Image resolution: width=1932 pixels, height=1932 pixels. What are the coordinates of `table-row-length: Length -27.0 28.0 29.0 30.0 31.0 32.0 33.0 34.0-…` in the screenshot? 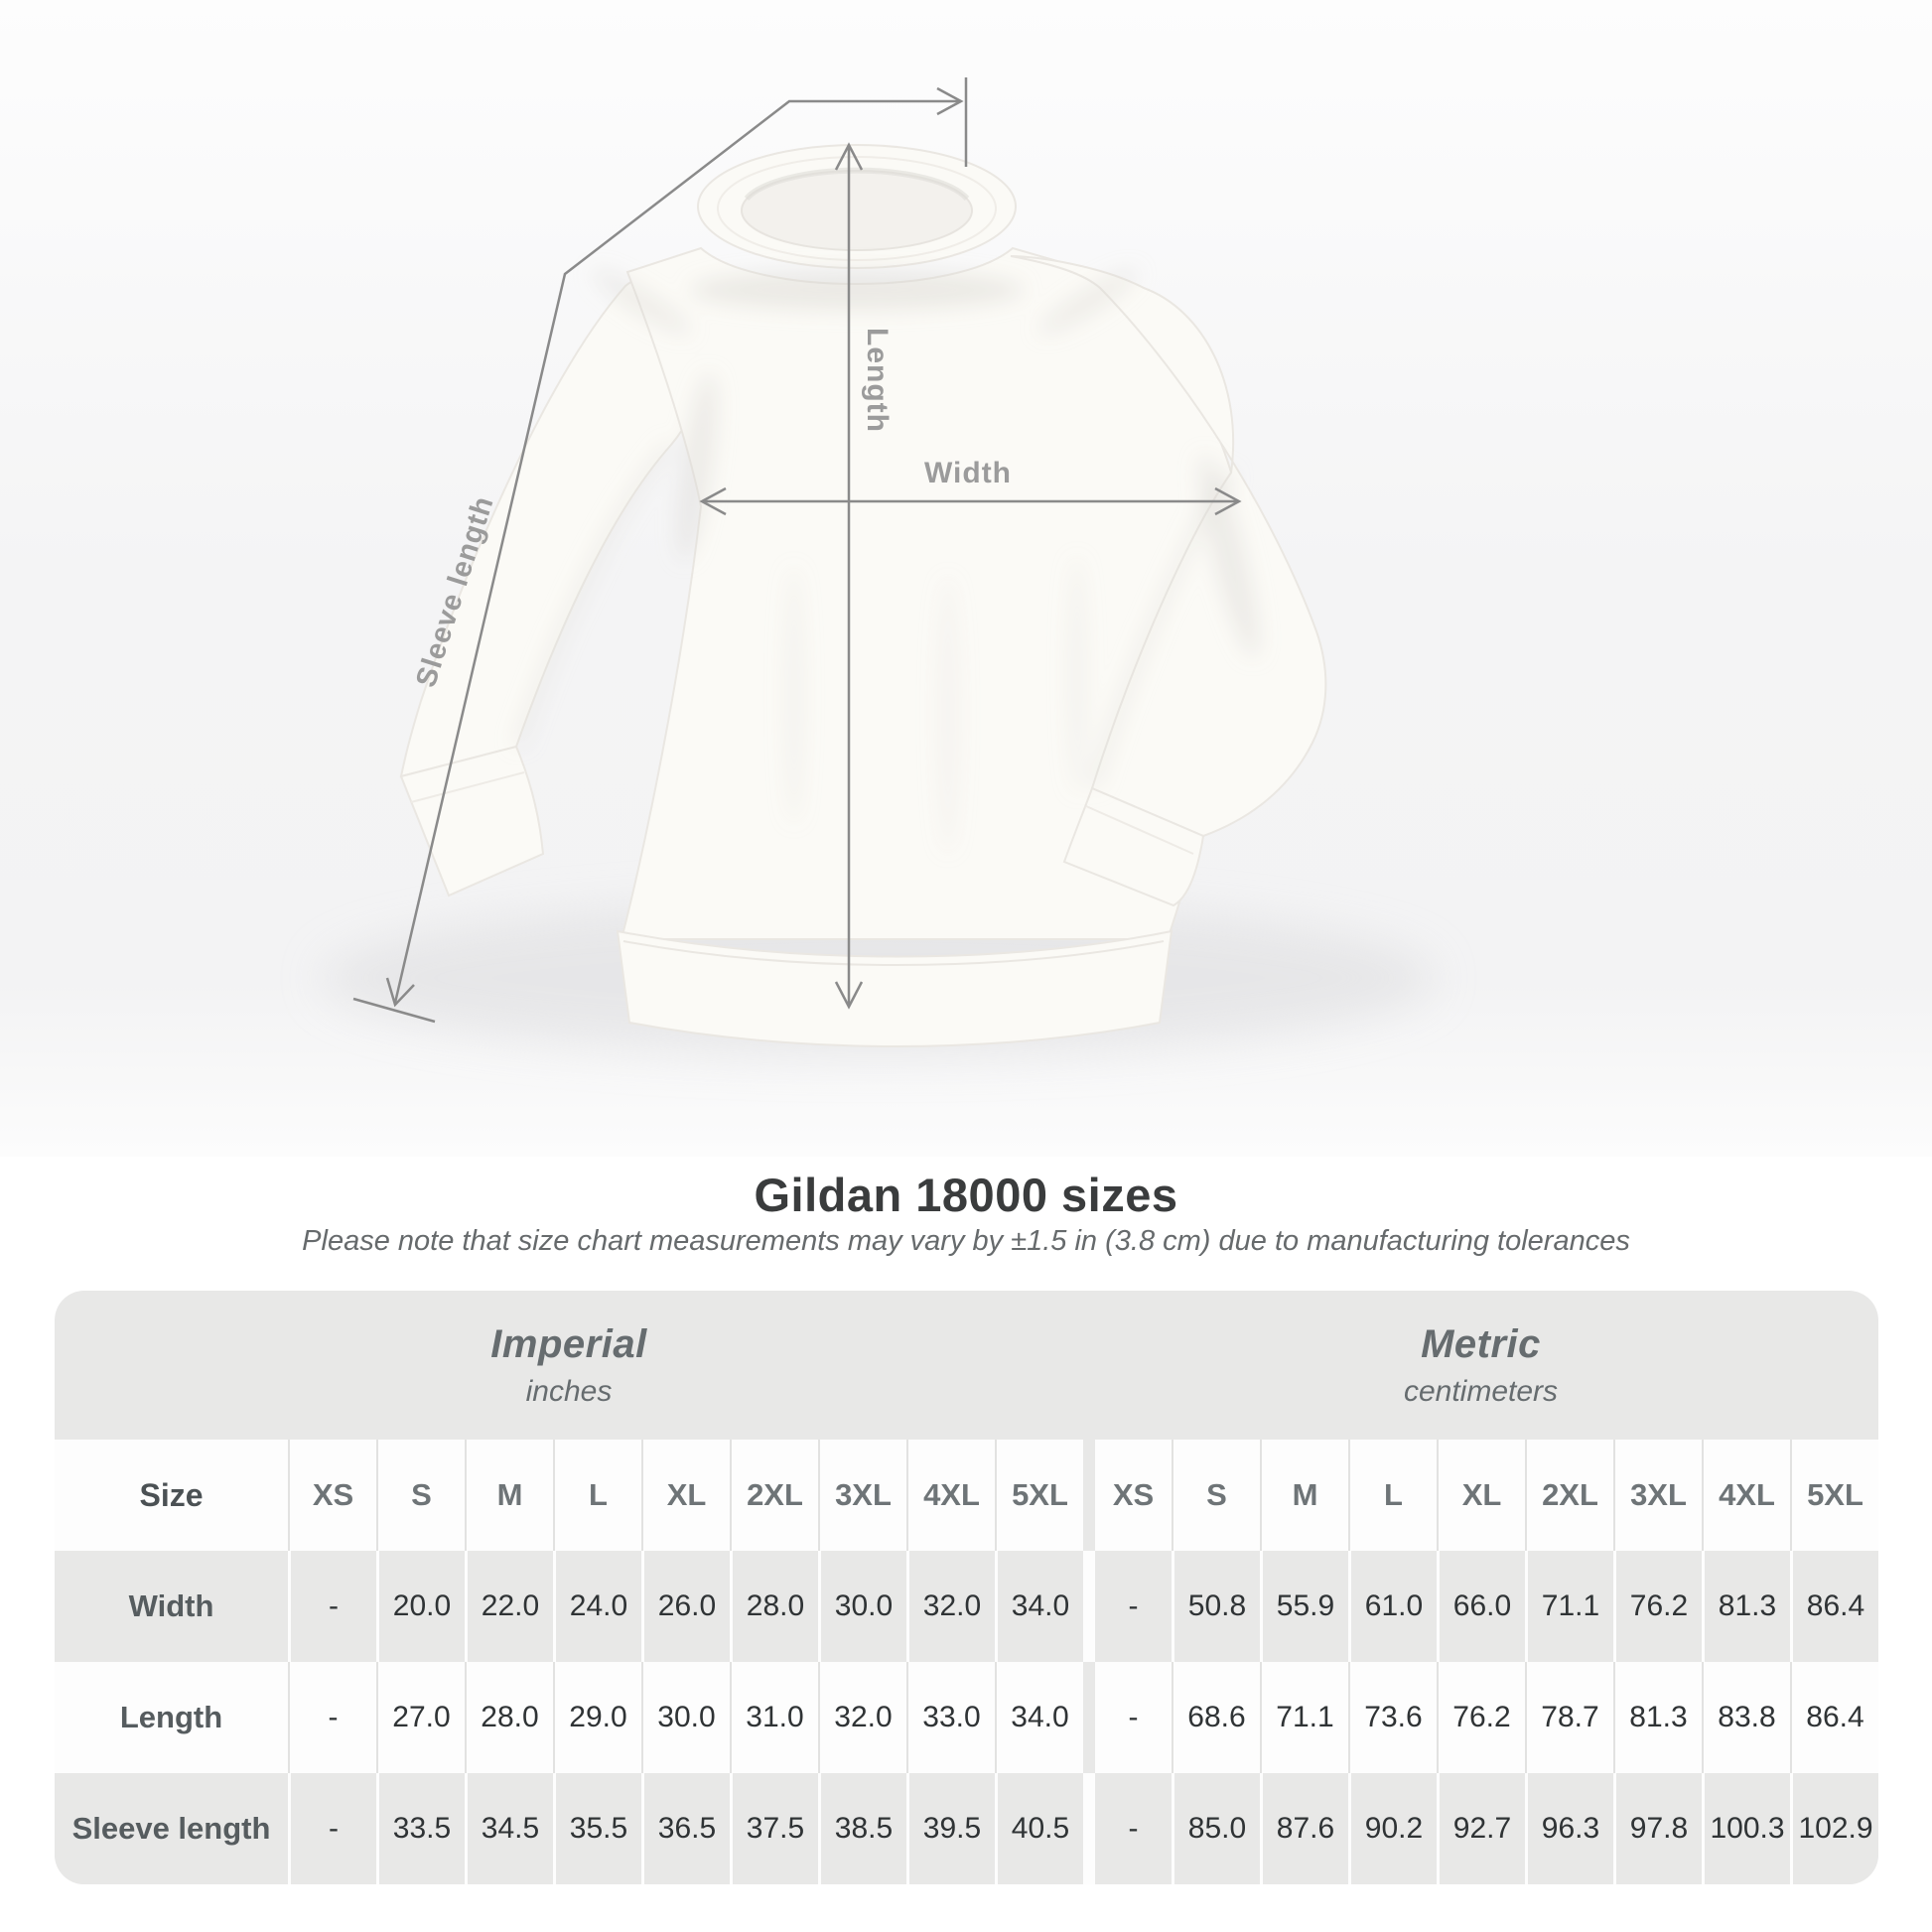 It's located at (967, 1717).